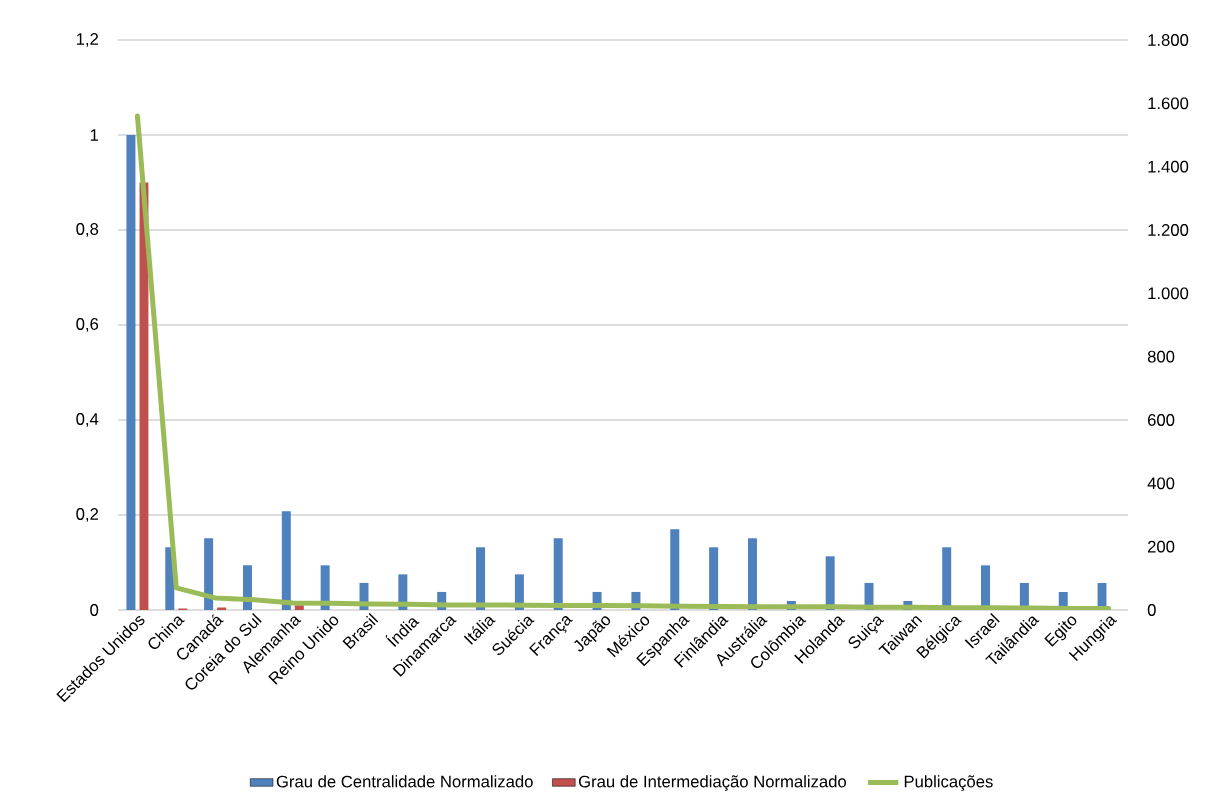 The height and width of the screenshot is (809, 1207). I want to click on legend-label: Publicações, so click(948, 783).